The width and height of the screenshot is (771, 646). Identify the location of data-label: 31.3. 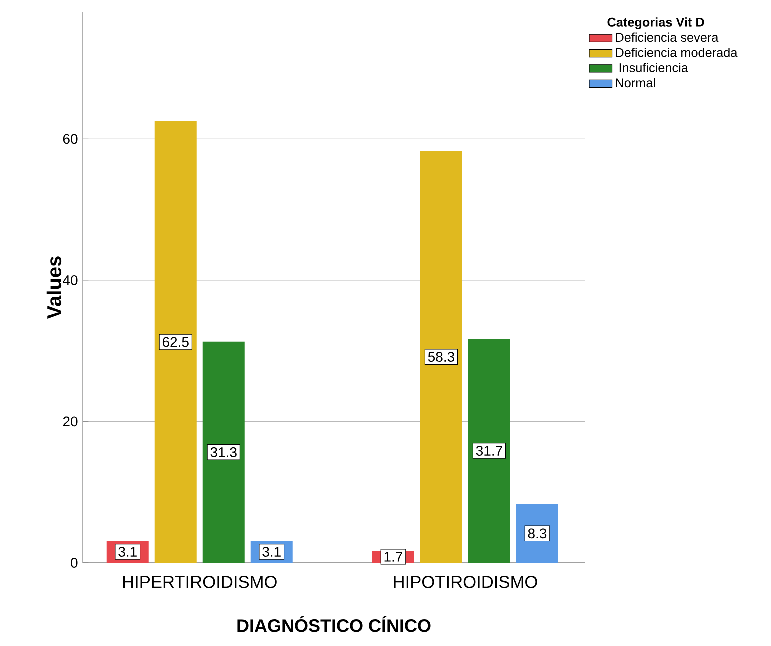
(223, 452).